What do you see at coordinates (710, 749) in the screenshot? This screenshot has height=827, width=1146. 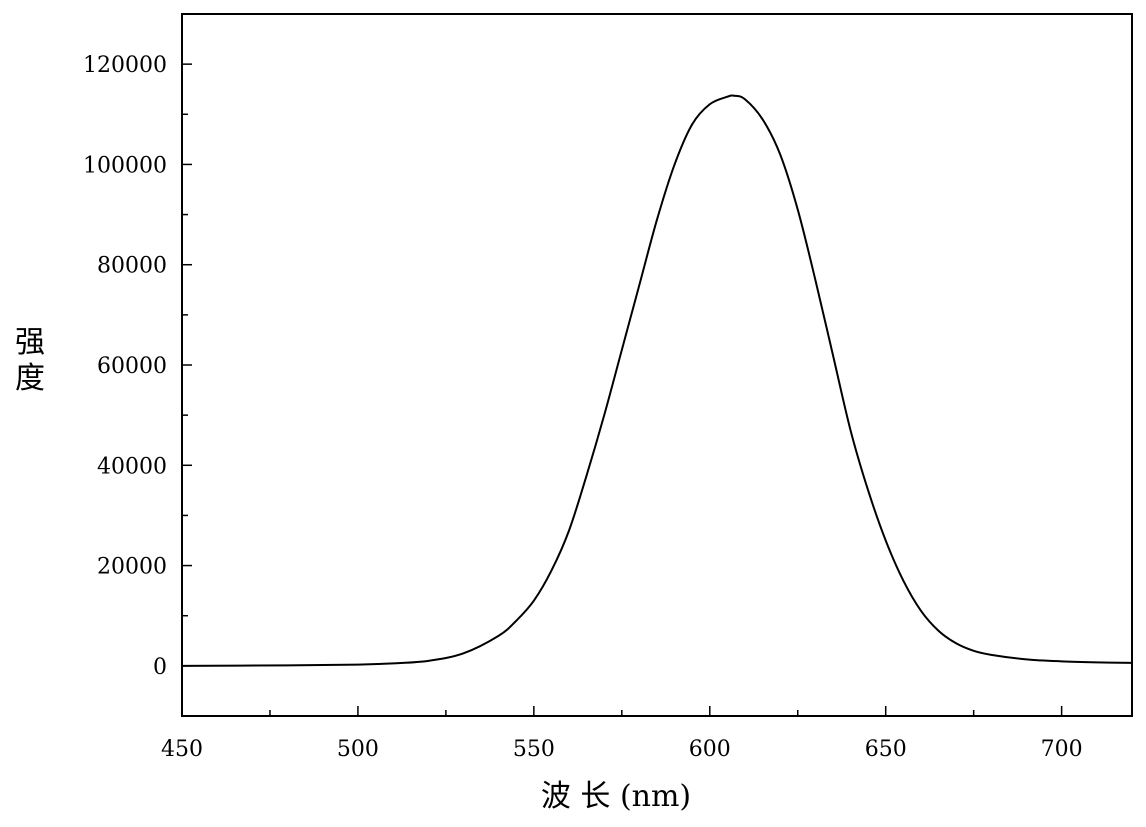 I see `x-tick-label: 600` at bounding box center [710, 749].